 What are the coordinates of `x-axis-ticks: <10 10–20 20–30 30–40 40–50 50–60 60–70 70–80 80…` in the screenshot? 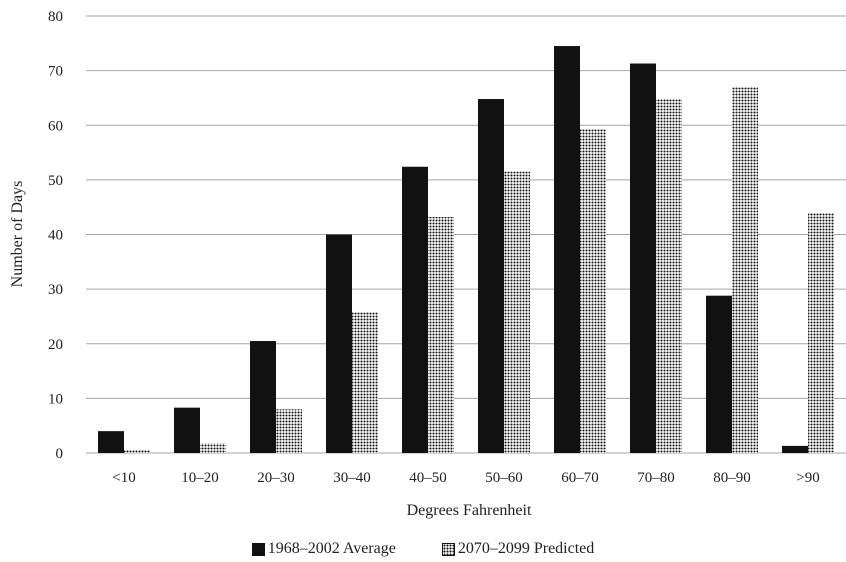 It's located at (465, 478).